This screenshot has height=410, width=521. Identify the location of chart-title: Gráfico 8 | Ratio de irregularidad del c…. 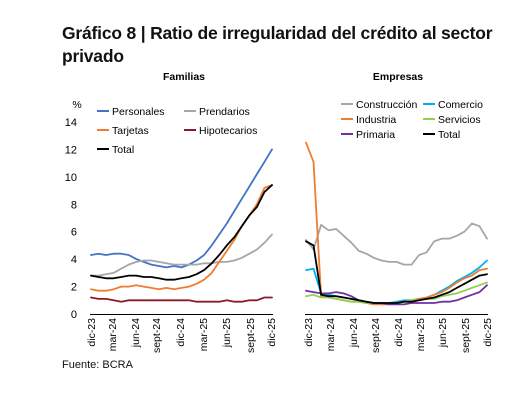
(277, 44).